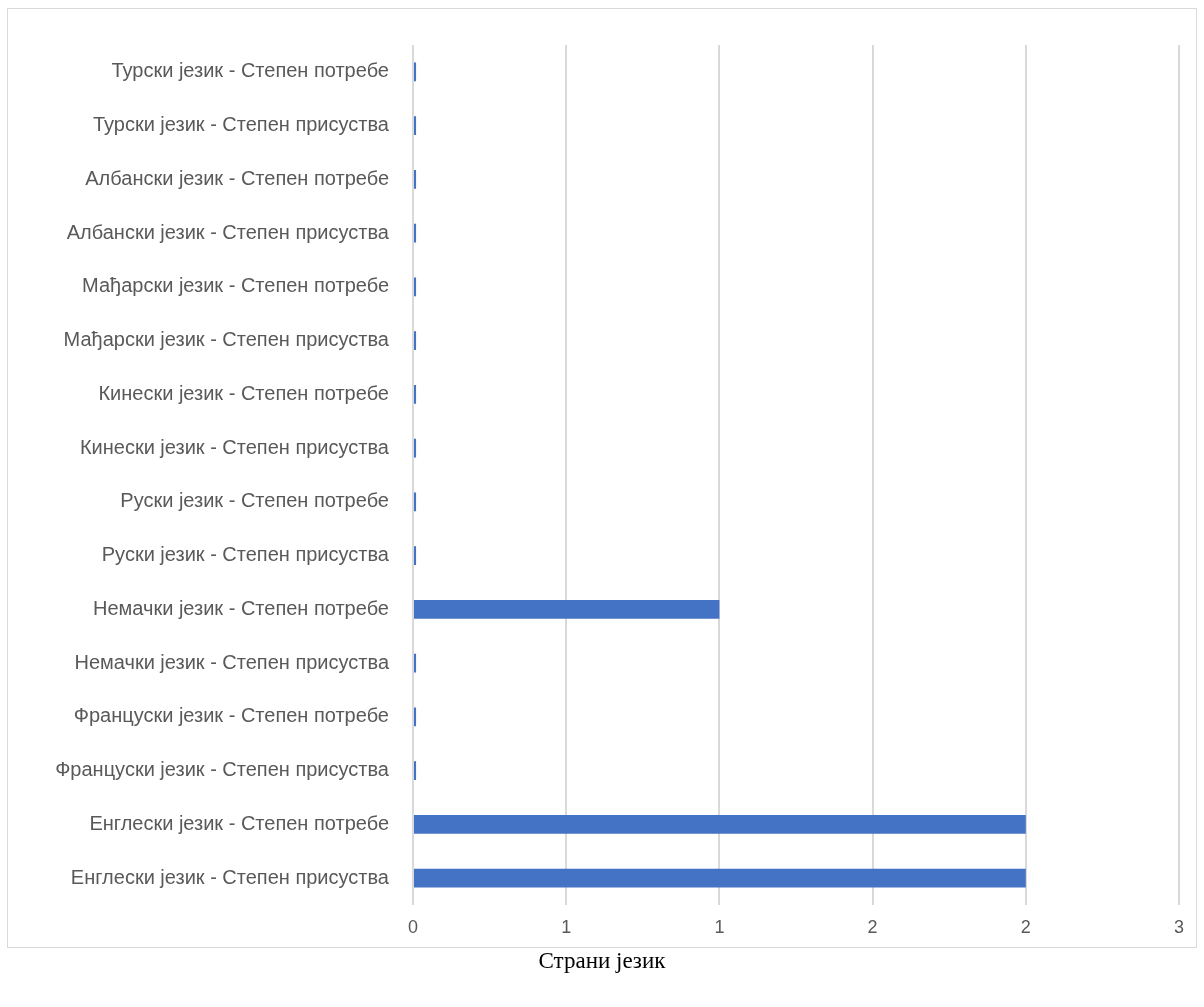  Describe the element at coordinates (254, 500) in the screenshot. I see `y-tick-label: Руски језик - Степен потребе` at that location.